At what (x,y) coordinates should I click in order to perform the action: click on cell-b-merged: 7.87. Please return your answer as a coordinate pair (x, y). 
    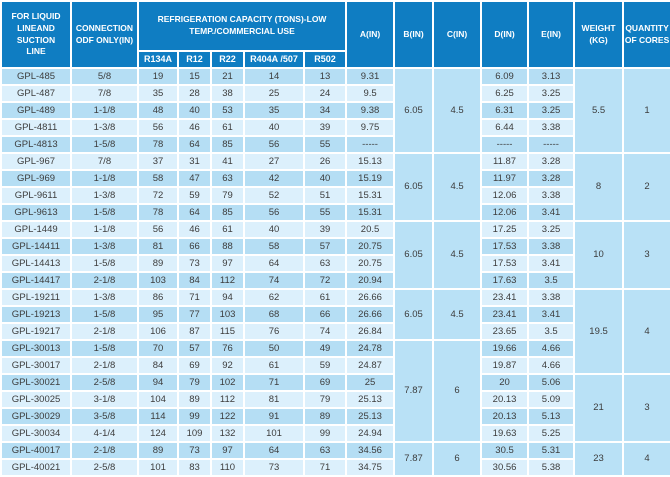
    Looking at the image, I should click on (414, 391).